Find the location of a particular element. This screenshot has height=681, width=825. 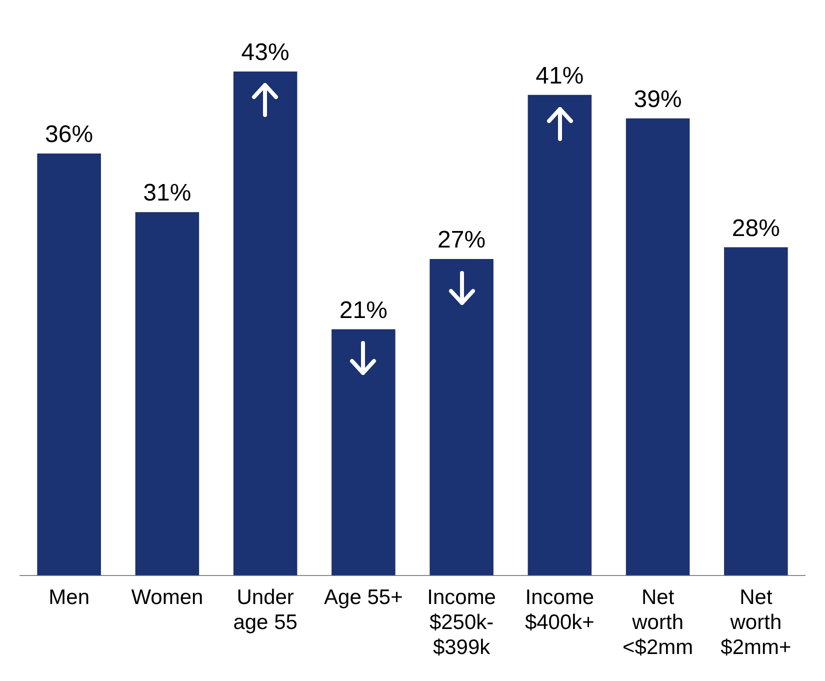

x-tick-label: Age 55+ is located at coordinates (363, 597).